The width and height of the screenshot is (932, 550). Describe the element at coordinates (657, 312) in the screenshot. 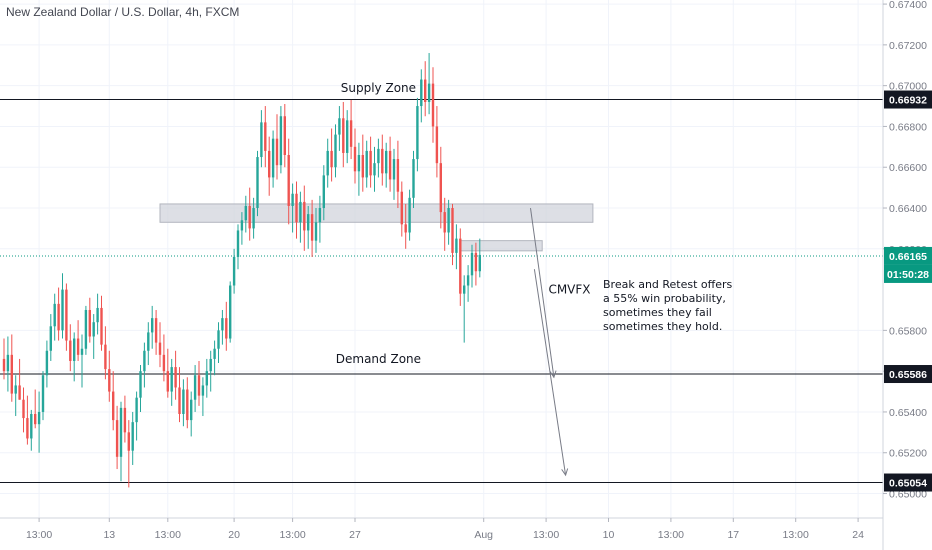

I see `note-line: sometimes they fail` at that location.